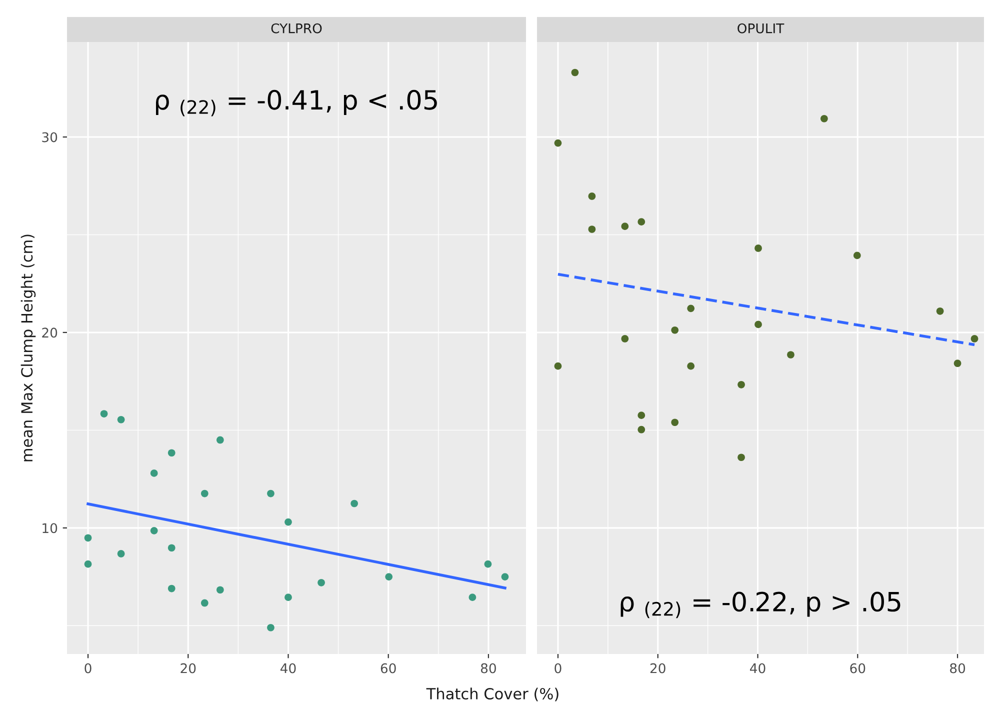 Image resolution: width=986 pixels, height=711 pixels. What do you see at coordinates (50, 333) in the screenshot?
I see `y-tick-label: 20` at bounding box center [50, 333].